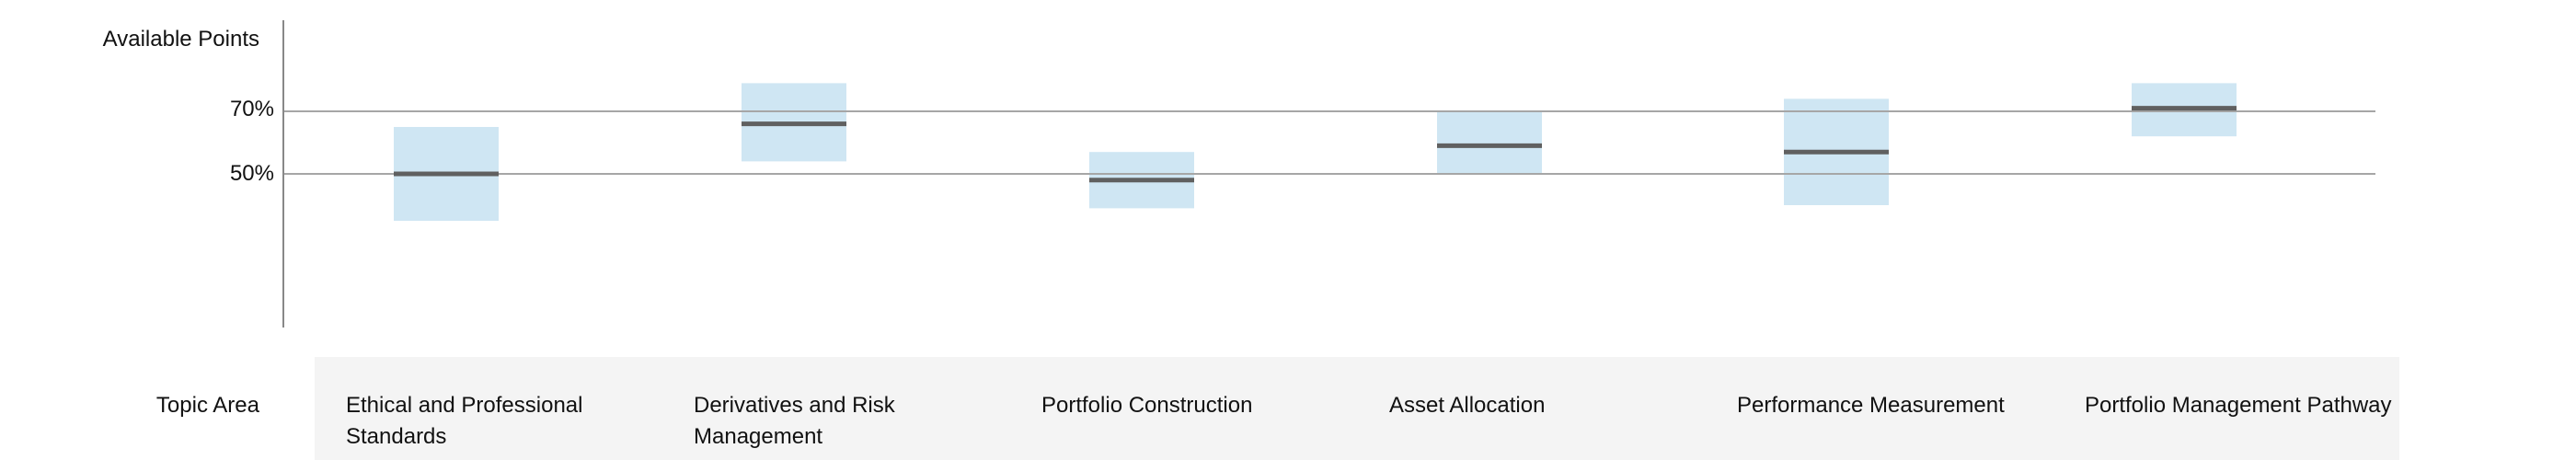  What do you see at coordinates (252, 109) in the screenshot?
I see `y-tick-label-70: 70%` at bounding box center [252, 109].